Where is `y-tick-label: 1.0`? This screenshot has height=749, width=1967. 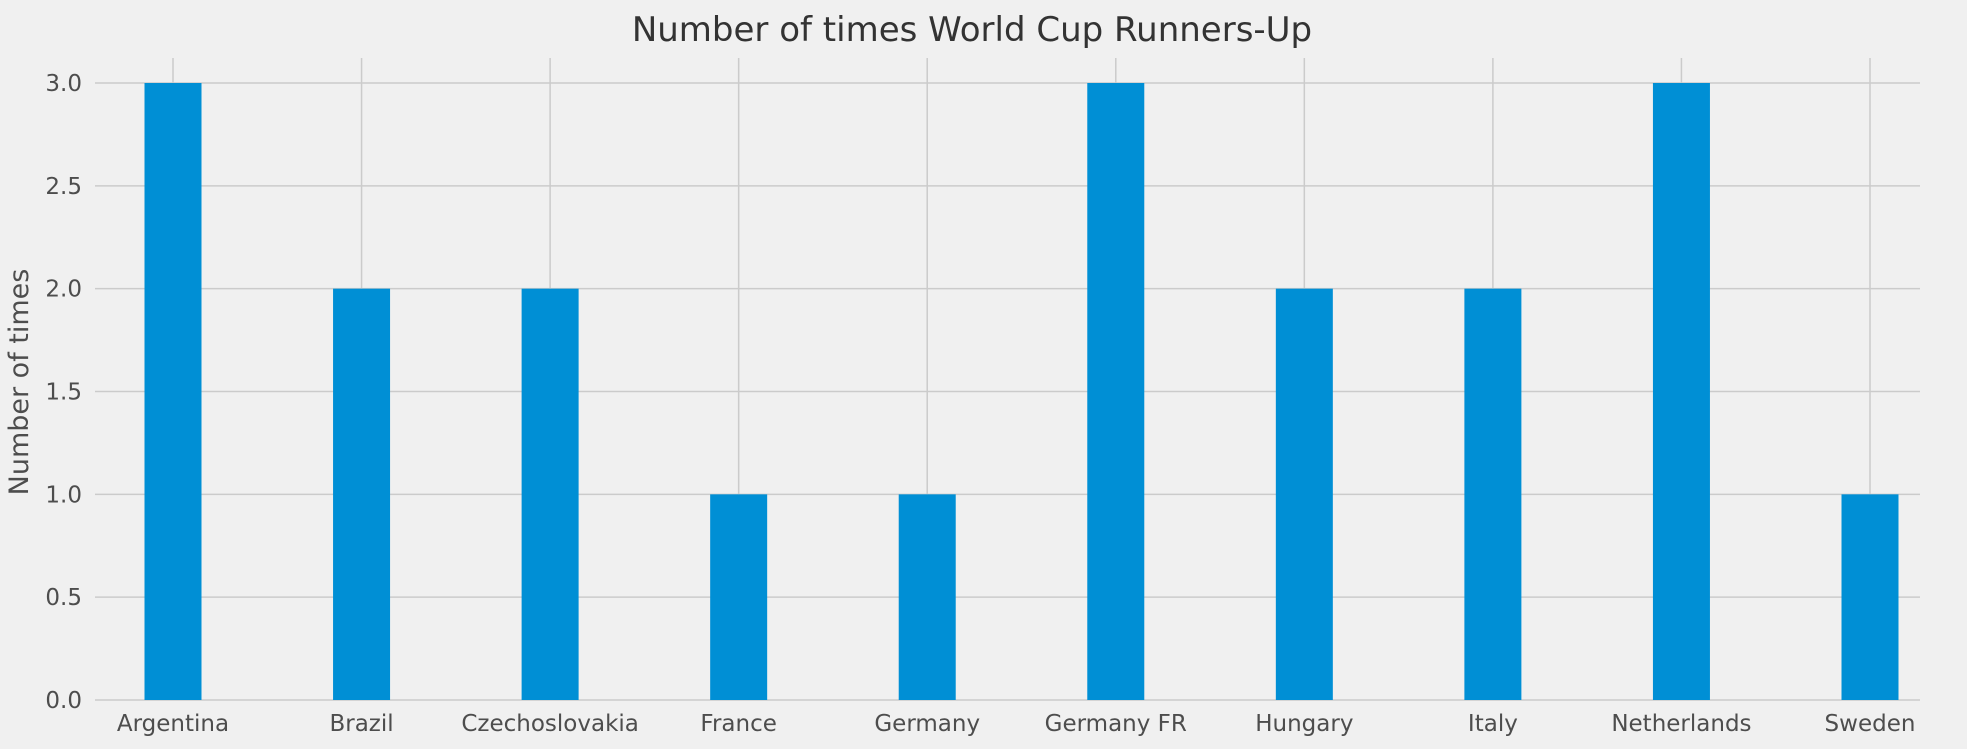 y-tick-label: 1.0 is located at coordinates (63, 495).